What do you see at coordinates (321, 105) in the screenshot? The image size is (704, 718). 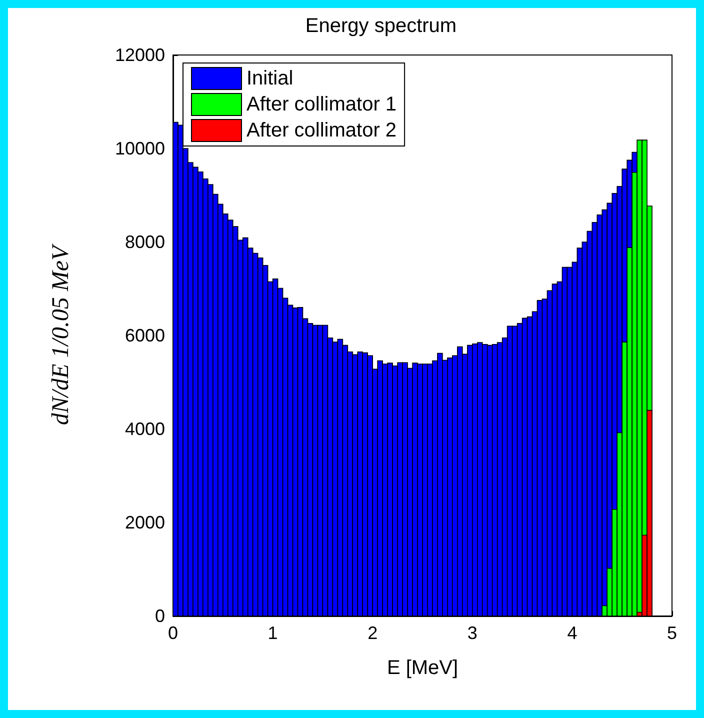 I see `legend-label: After collimator 1` at bounding box center [321, 105].